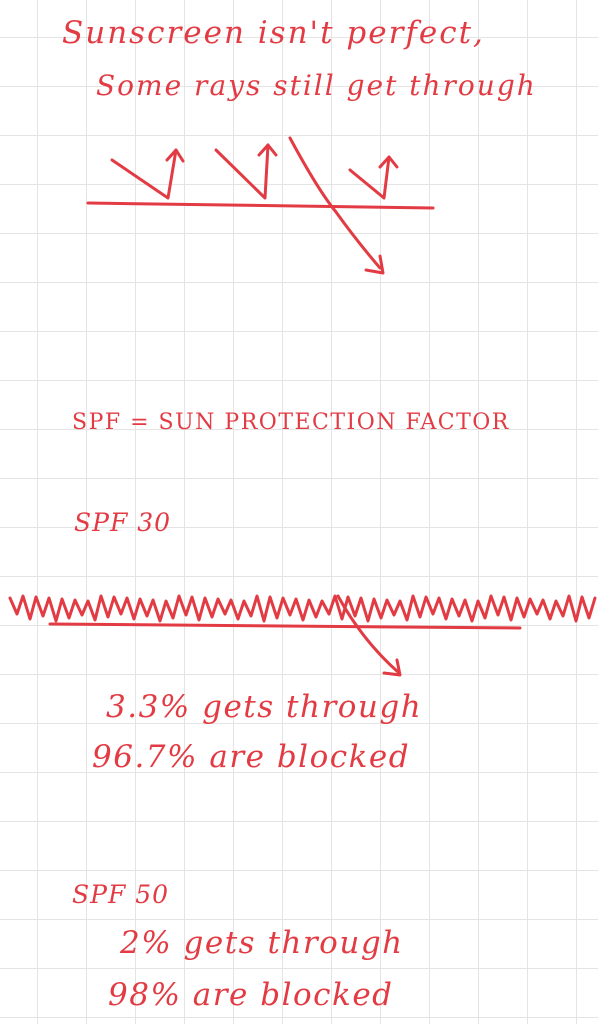 The height and width of the screenshot is (1024, 598). What do you see at coordinates (368, 634) in the screenshot?
I see `spf30-penetrating-ray` at bounding box center [368, 634].